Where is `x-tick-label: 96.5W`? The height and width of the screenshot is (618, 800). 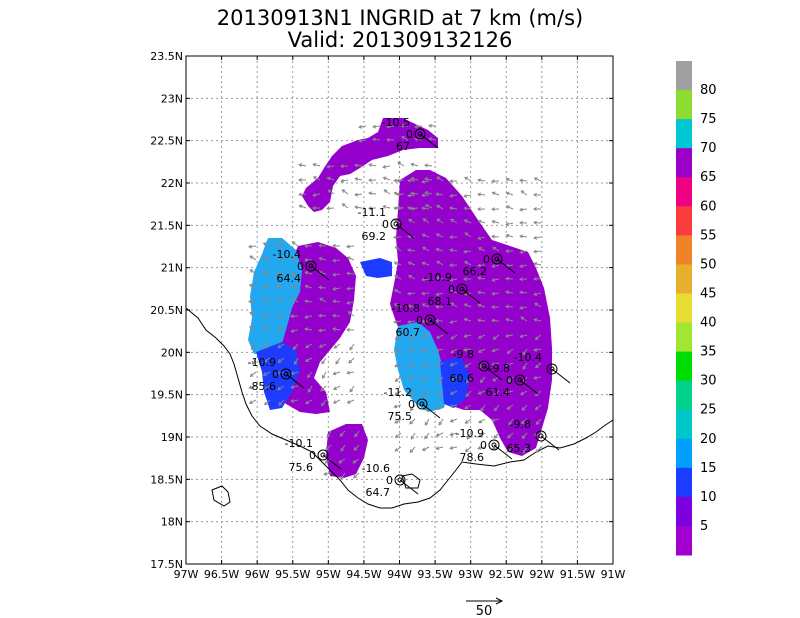
x-tick-label: 96.5W is located at coordinates (221, 574).